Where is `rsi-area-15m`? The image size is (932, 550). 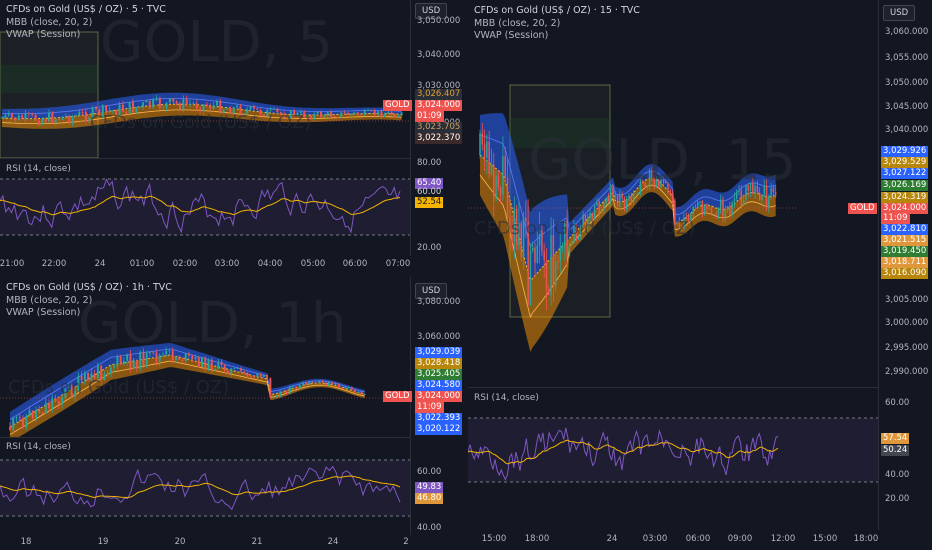
rsi-area-15m is located at coordinates (673, 459).